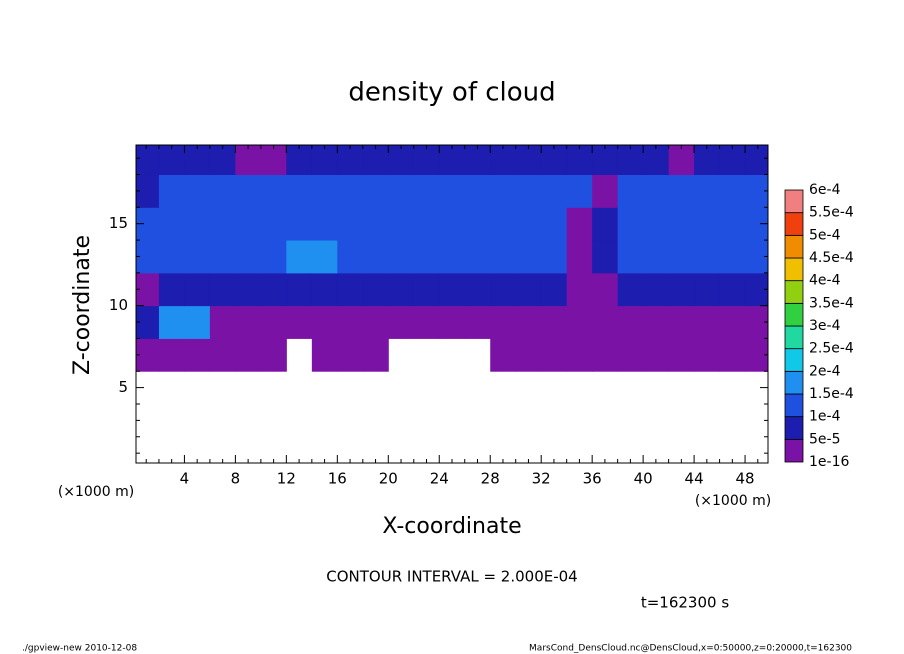  Describe the element at coordinates (592, 479) in the screenshot. I see `x-tick-label: 36` at that location.